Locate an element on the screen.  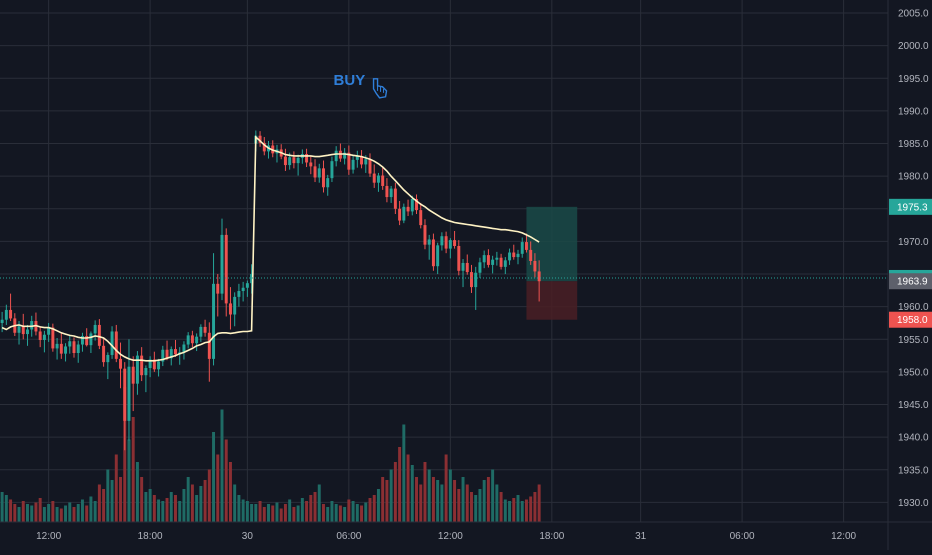
time-axis: 12:00 18:00 30 06:00 12:00 18:00 31 06:00 12:00 is located at coordinates (466, 531).